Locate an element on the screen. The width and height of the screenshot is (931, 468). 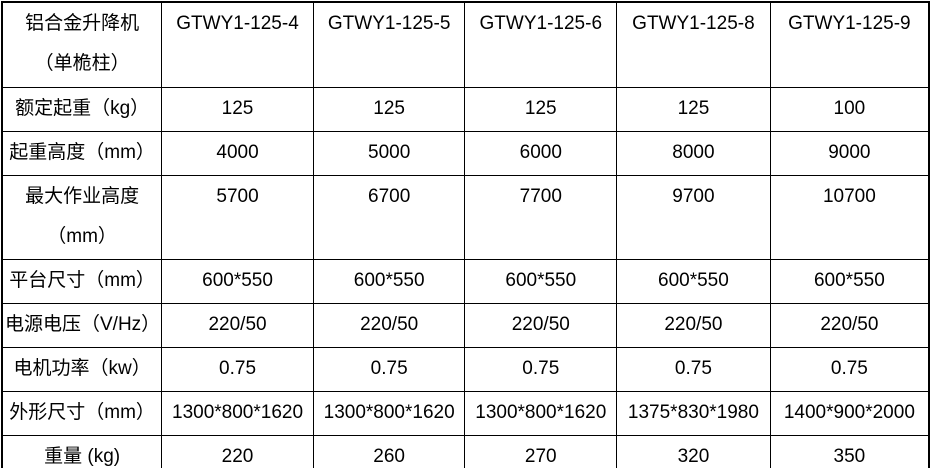
table-cell: 6000 is located at coordinates (541, 153).